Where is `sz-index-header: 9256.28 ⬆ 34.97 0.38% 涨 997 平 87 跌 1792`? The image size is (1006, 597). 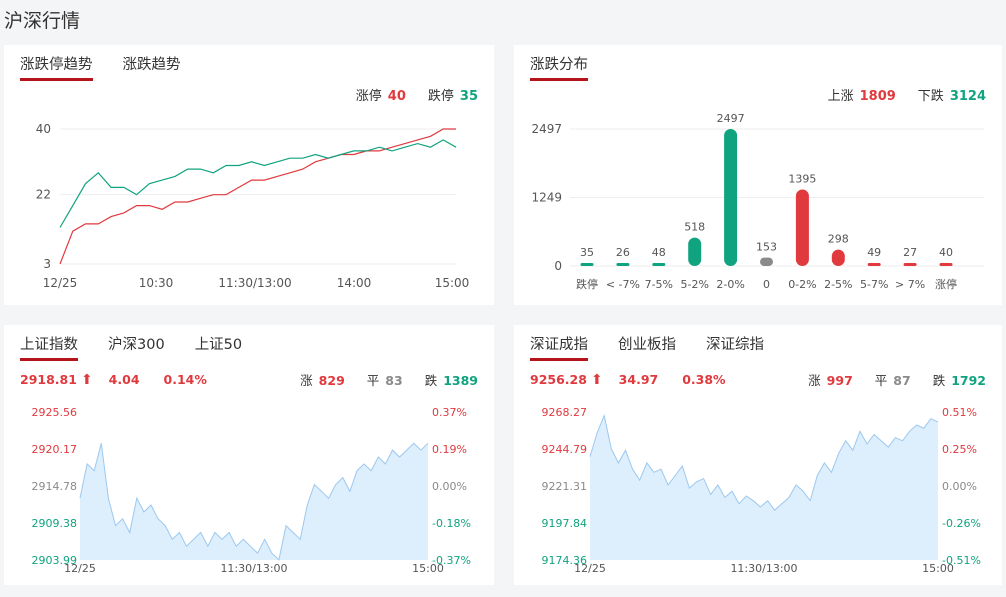
sz-index-header: 9256.28 ⬆ 34.97 0.38% 涨 997 平 87 跌 1792 is located at coordinates (758, 379).